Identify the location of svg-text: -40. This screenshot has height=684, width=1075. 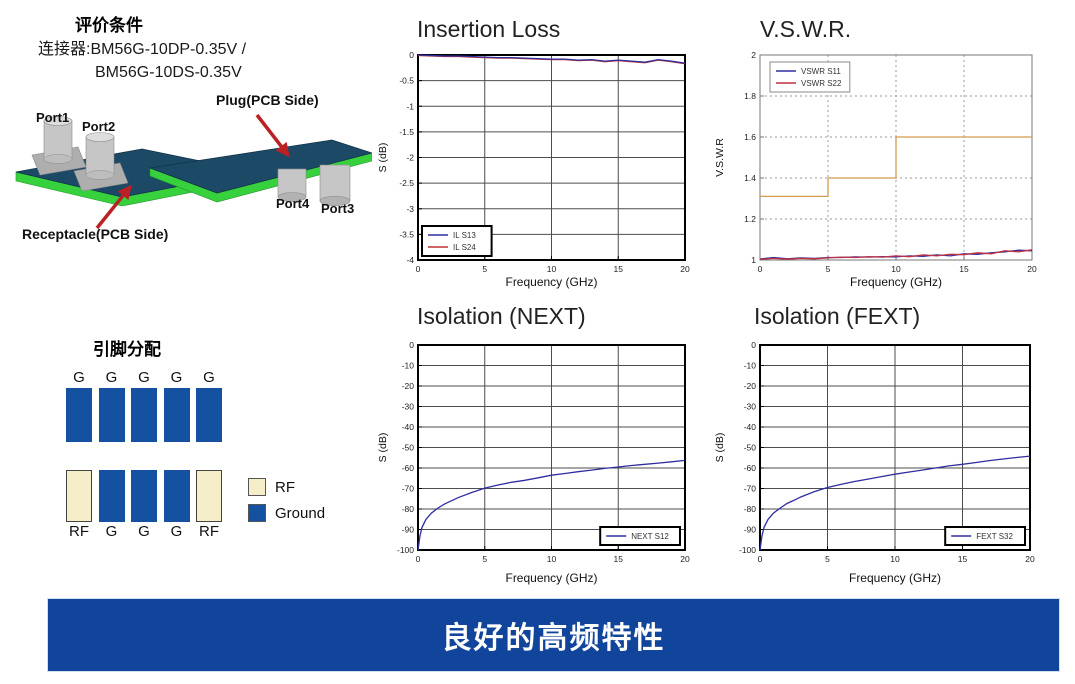
(408, 427).